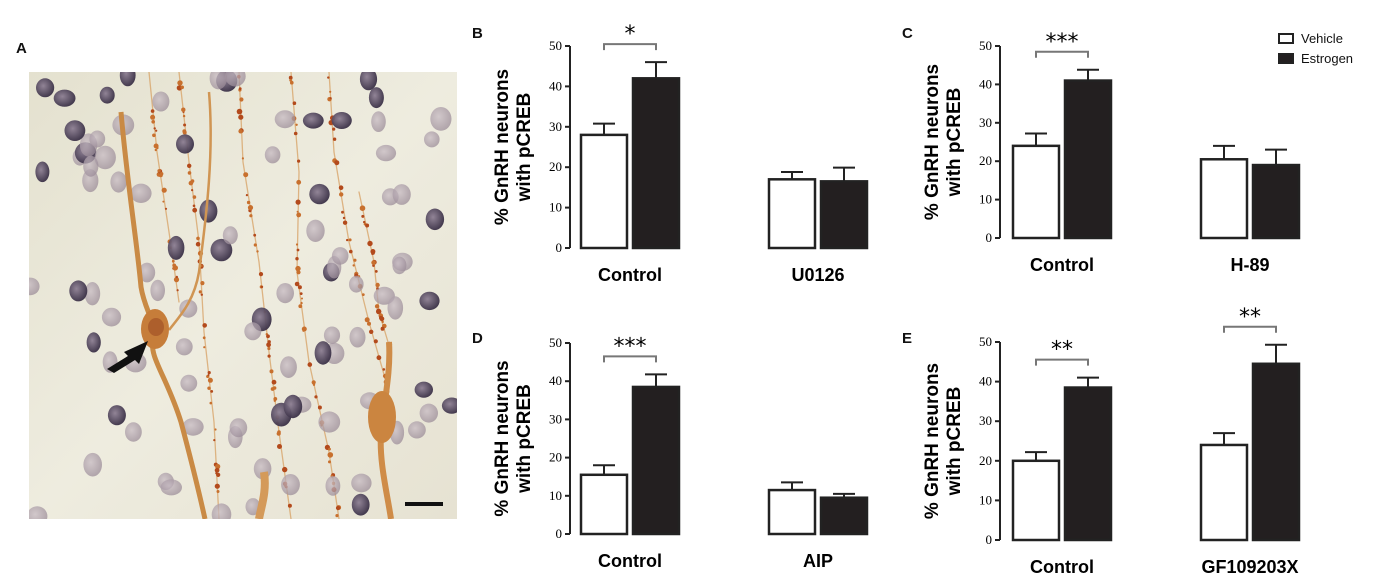 Image resolution: width=1378 pixels, height=587 pixels. What do you see at coordinates (1036, 192) in the screenshot?
I see `bar-vehicle-control` at bounding box center [1036, 192].